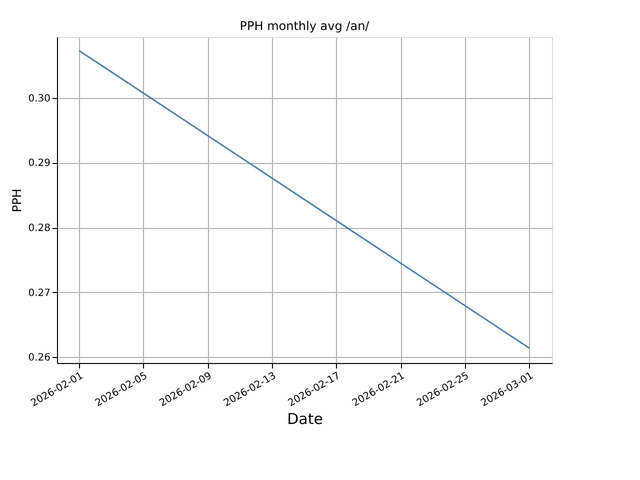  What do you see at coordinates (305, 26) in the screenshot?
I see `chart-title: PPH monthly avg /an/` at bounding box center [305, 26].